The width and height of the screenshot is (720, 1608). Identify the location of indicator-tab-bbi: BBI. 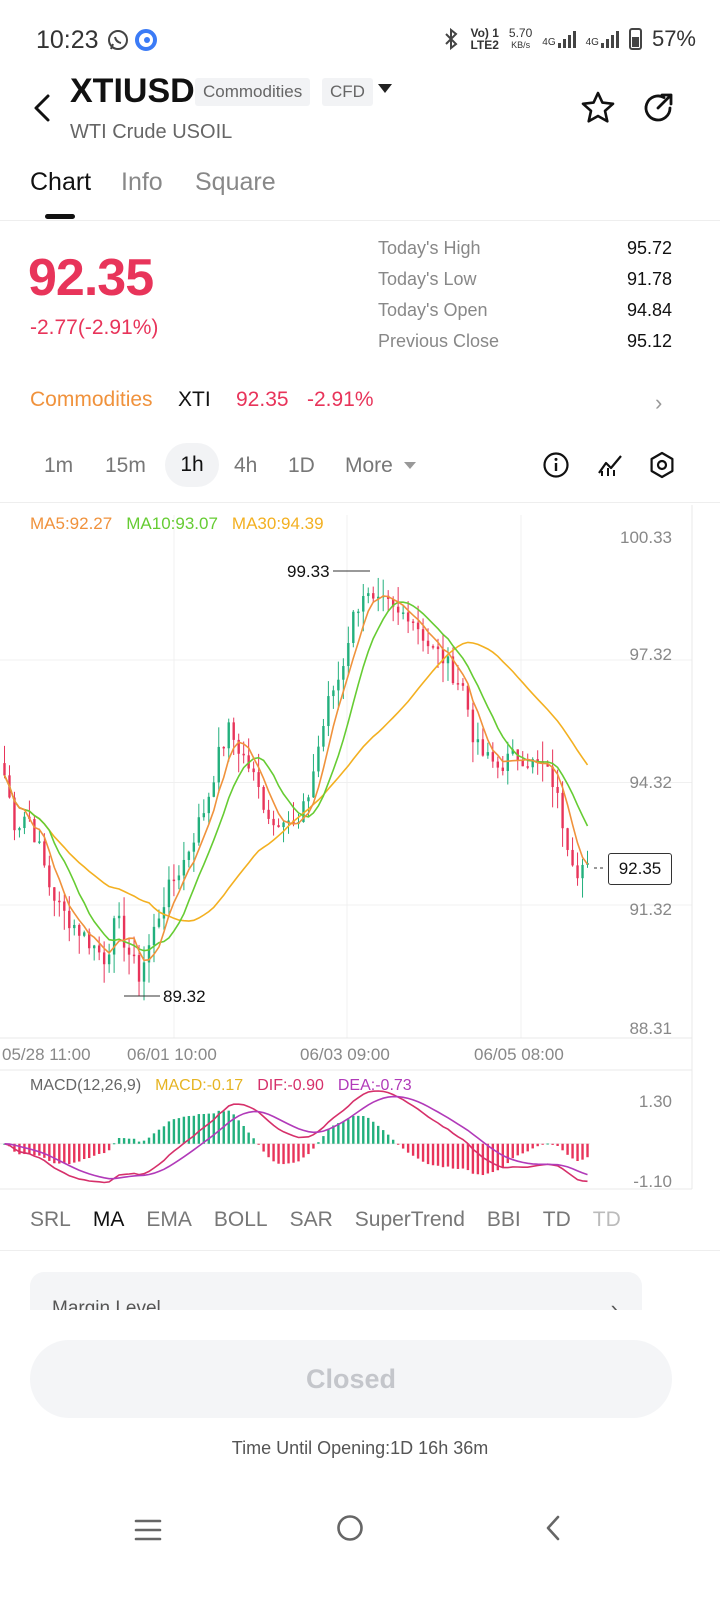
(503, 1219).